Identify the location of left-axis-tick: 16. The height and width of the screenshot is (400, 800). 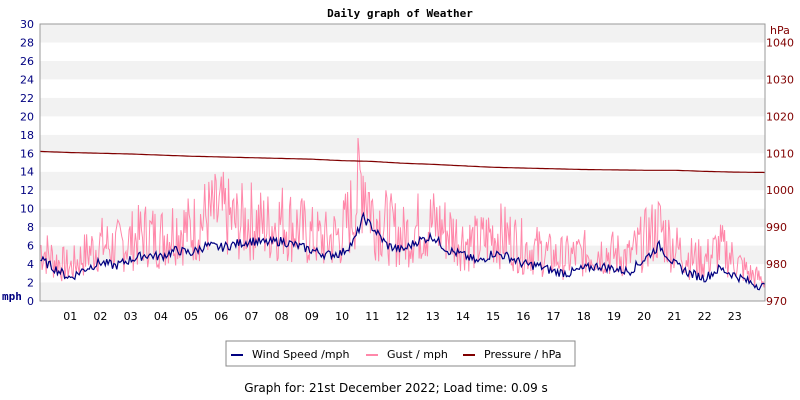
(27, 153).